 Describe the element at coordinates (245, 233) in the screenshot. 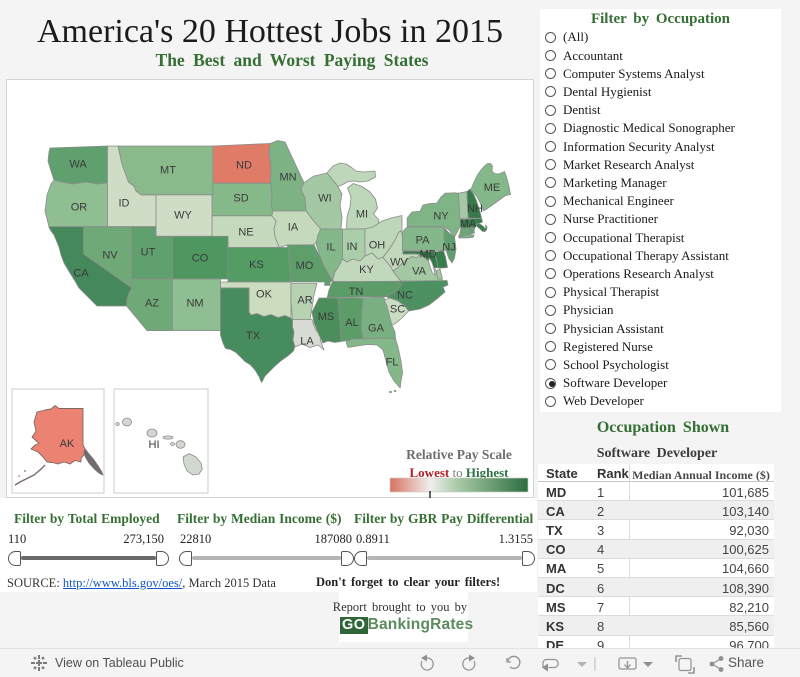

I see `svg-text: NE` at that location.